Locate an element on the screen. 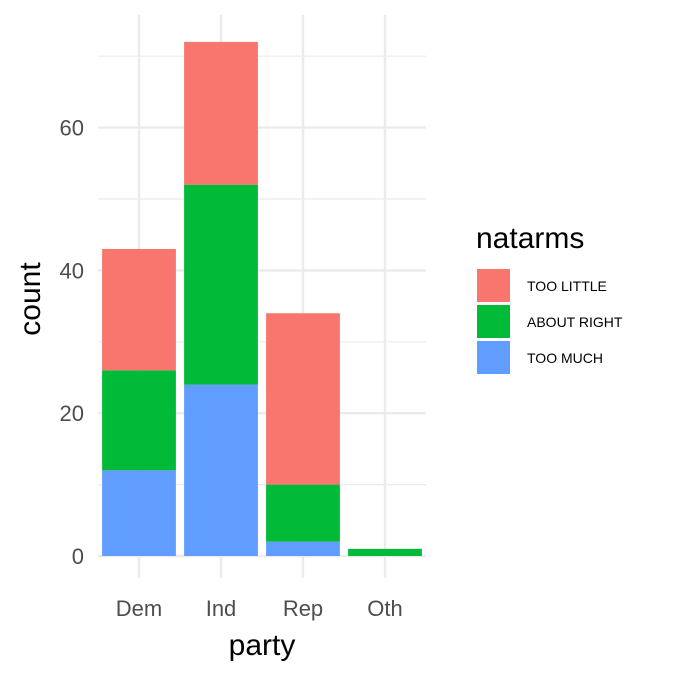 The width and height of the screenshot is (675, 675). x-axis-title: party is located at coordinates (262, 645).